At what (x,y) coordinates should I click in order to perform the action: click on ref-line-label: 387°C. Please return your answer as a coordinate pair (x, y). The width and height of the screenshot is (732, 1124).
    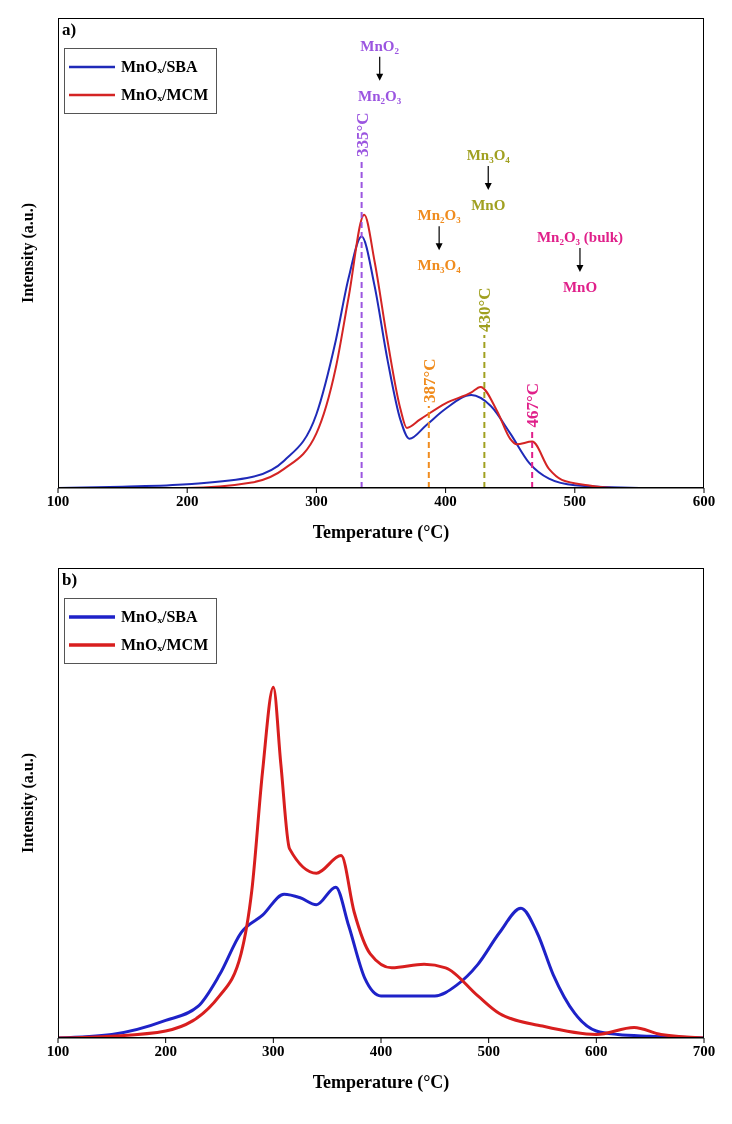
    Looking at the image, I should click on (429, 381).